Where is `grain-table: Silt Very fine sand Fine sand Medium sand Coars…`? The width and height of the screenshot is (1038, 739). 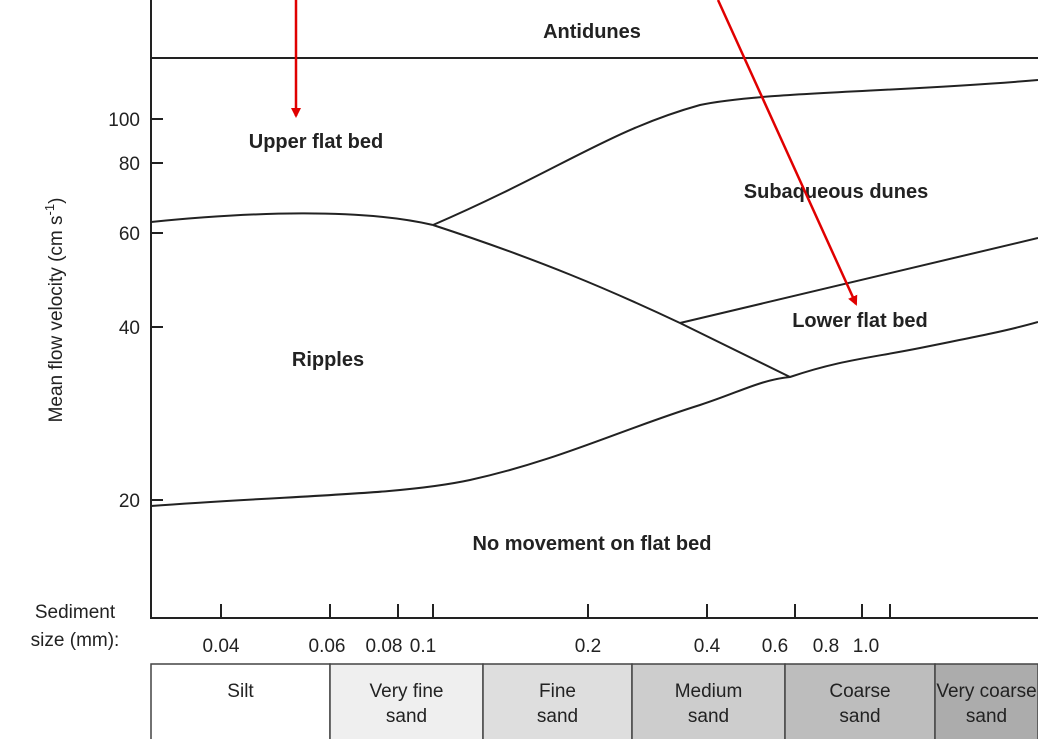
grain-table: Silt Very fine sand Fine sand Medium sand Coars… is located at coordinates (594, 701).